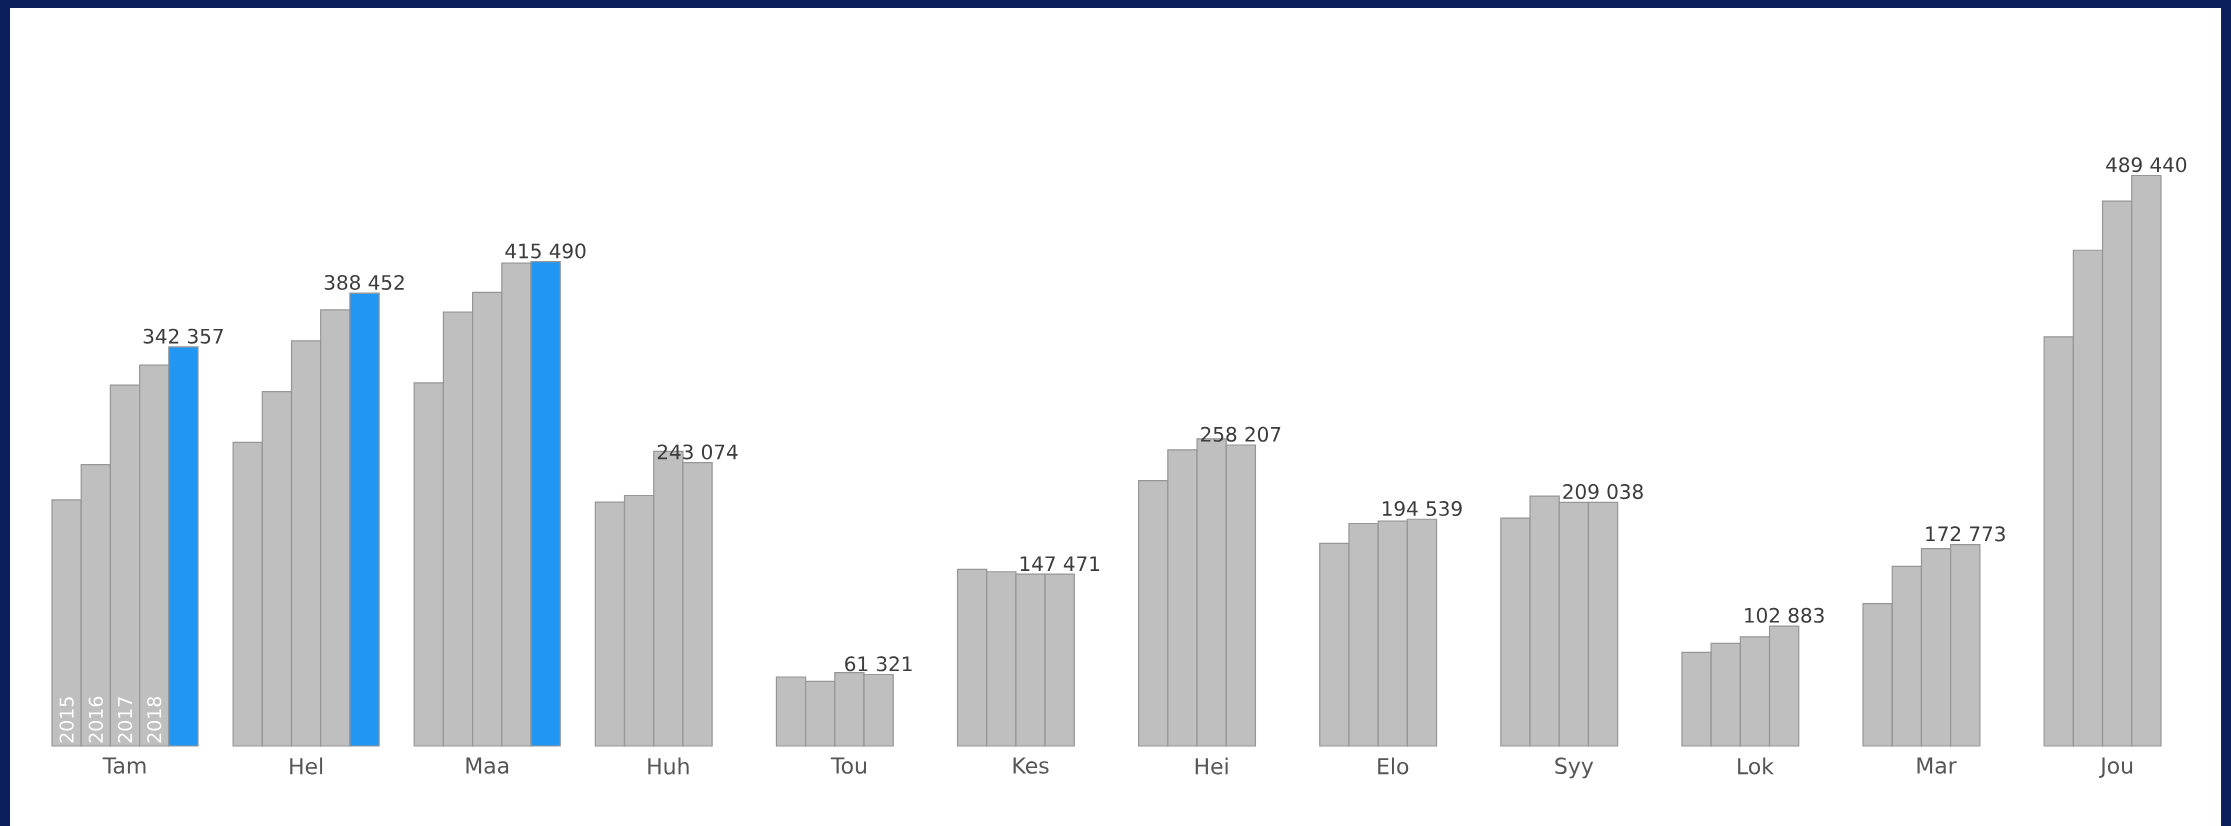 The image size is (2231, 826). Describe the element at coordinates (878, 664) in the screenshot. I see `data-label: 61 321` at that location.